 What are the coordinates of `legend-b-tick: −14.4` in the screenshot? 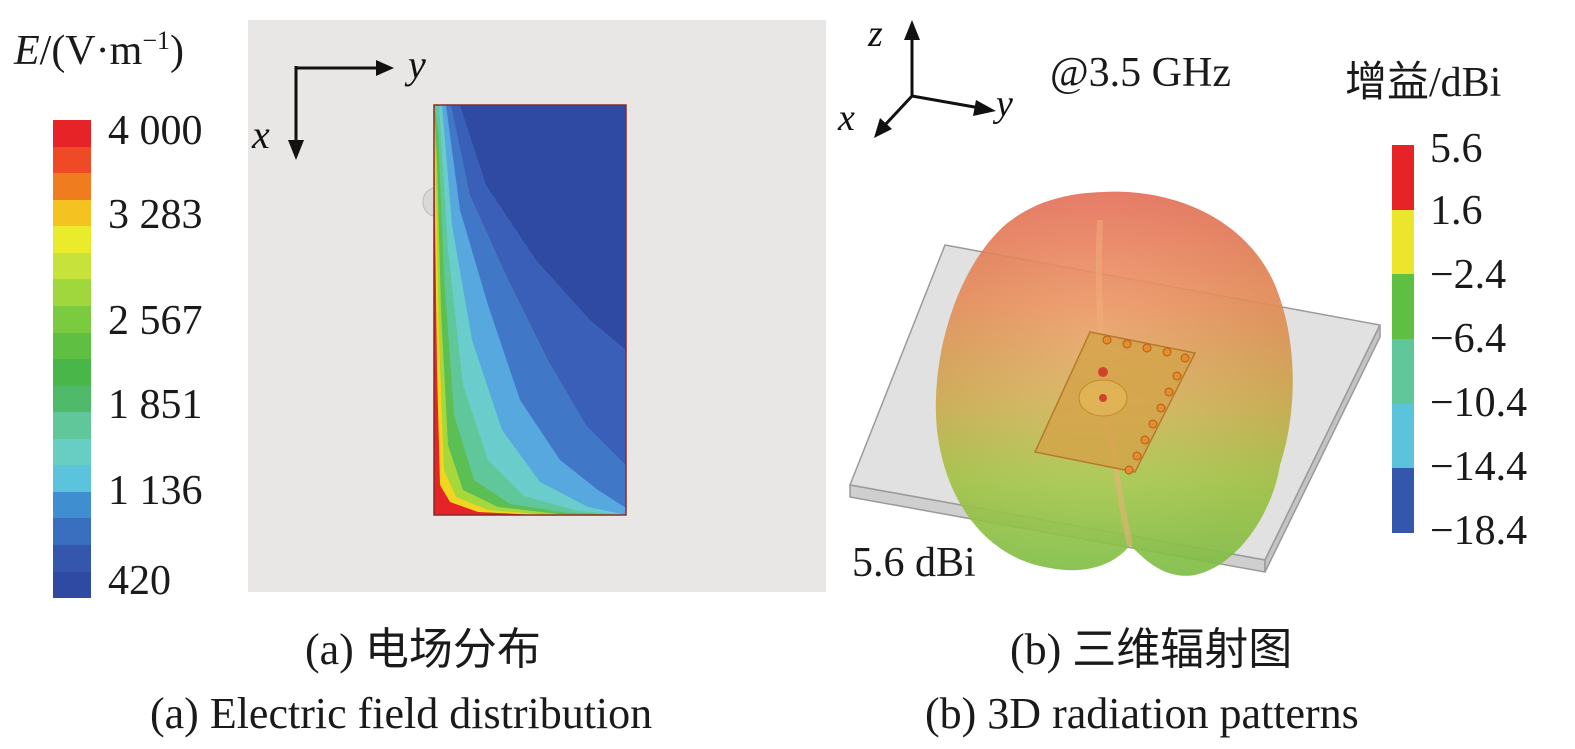 It's located at (1479, 467).